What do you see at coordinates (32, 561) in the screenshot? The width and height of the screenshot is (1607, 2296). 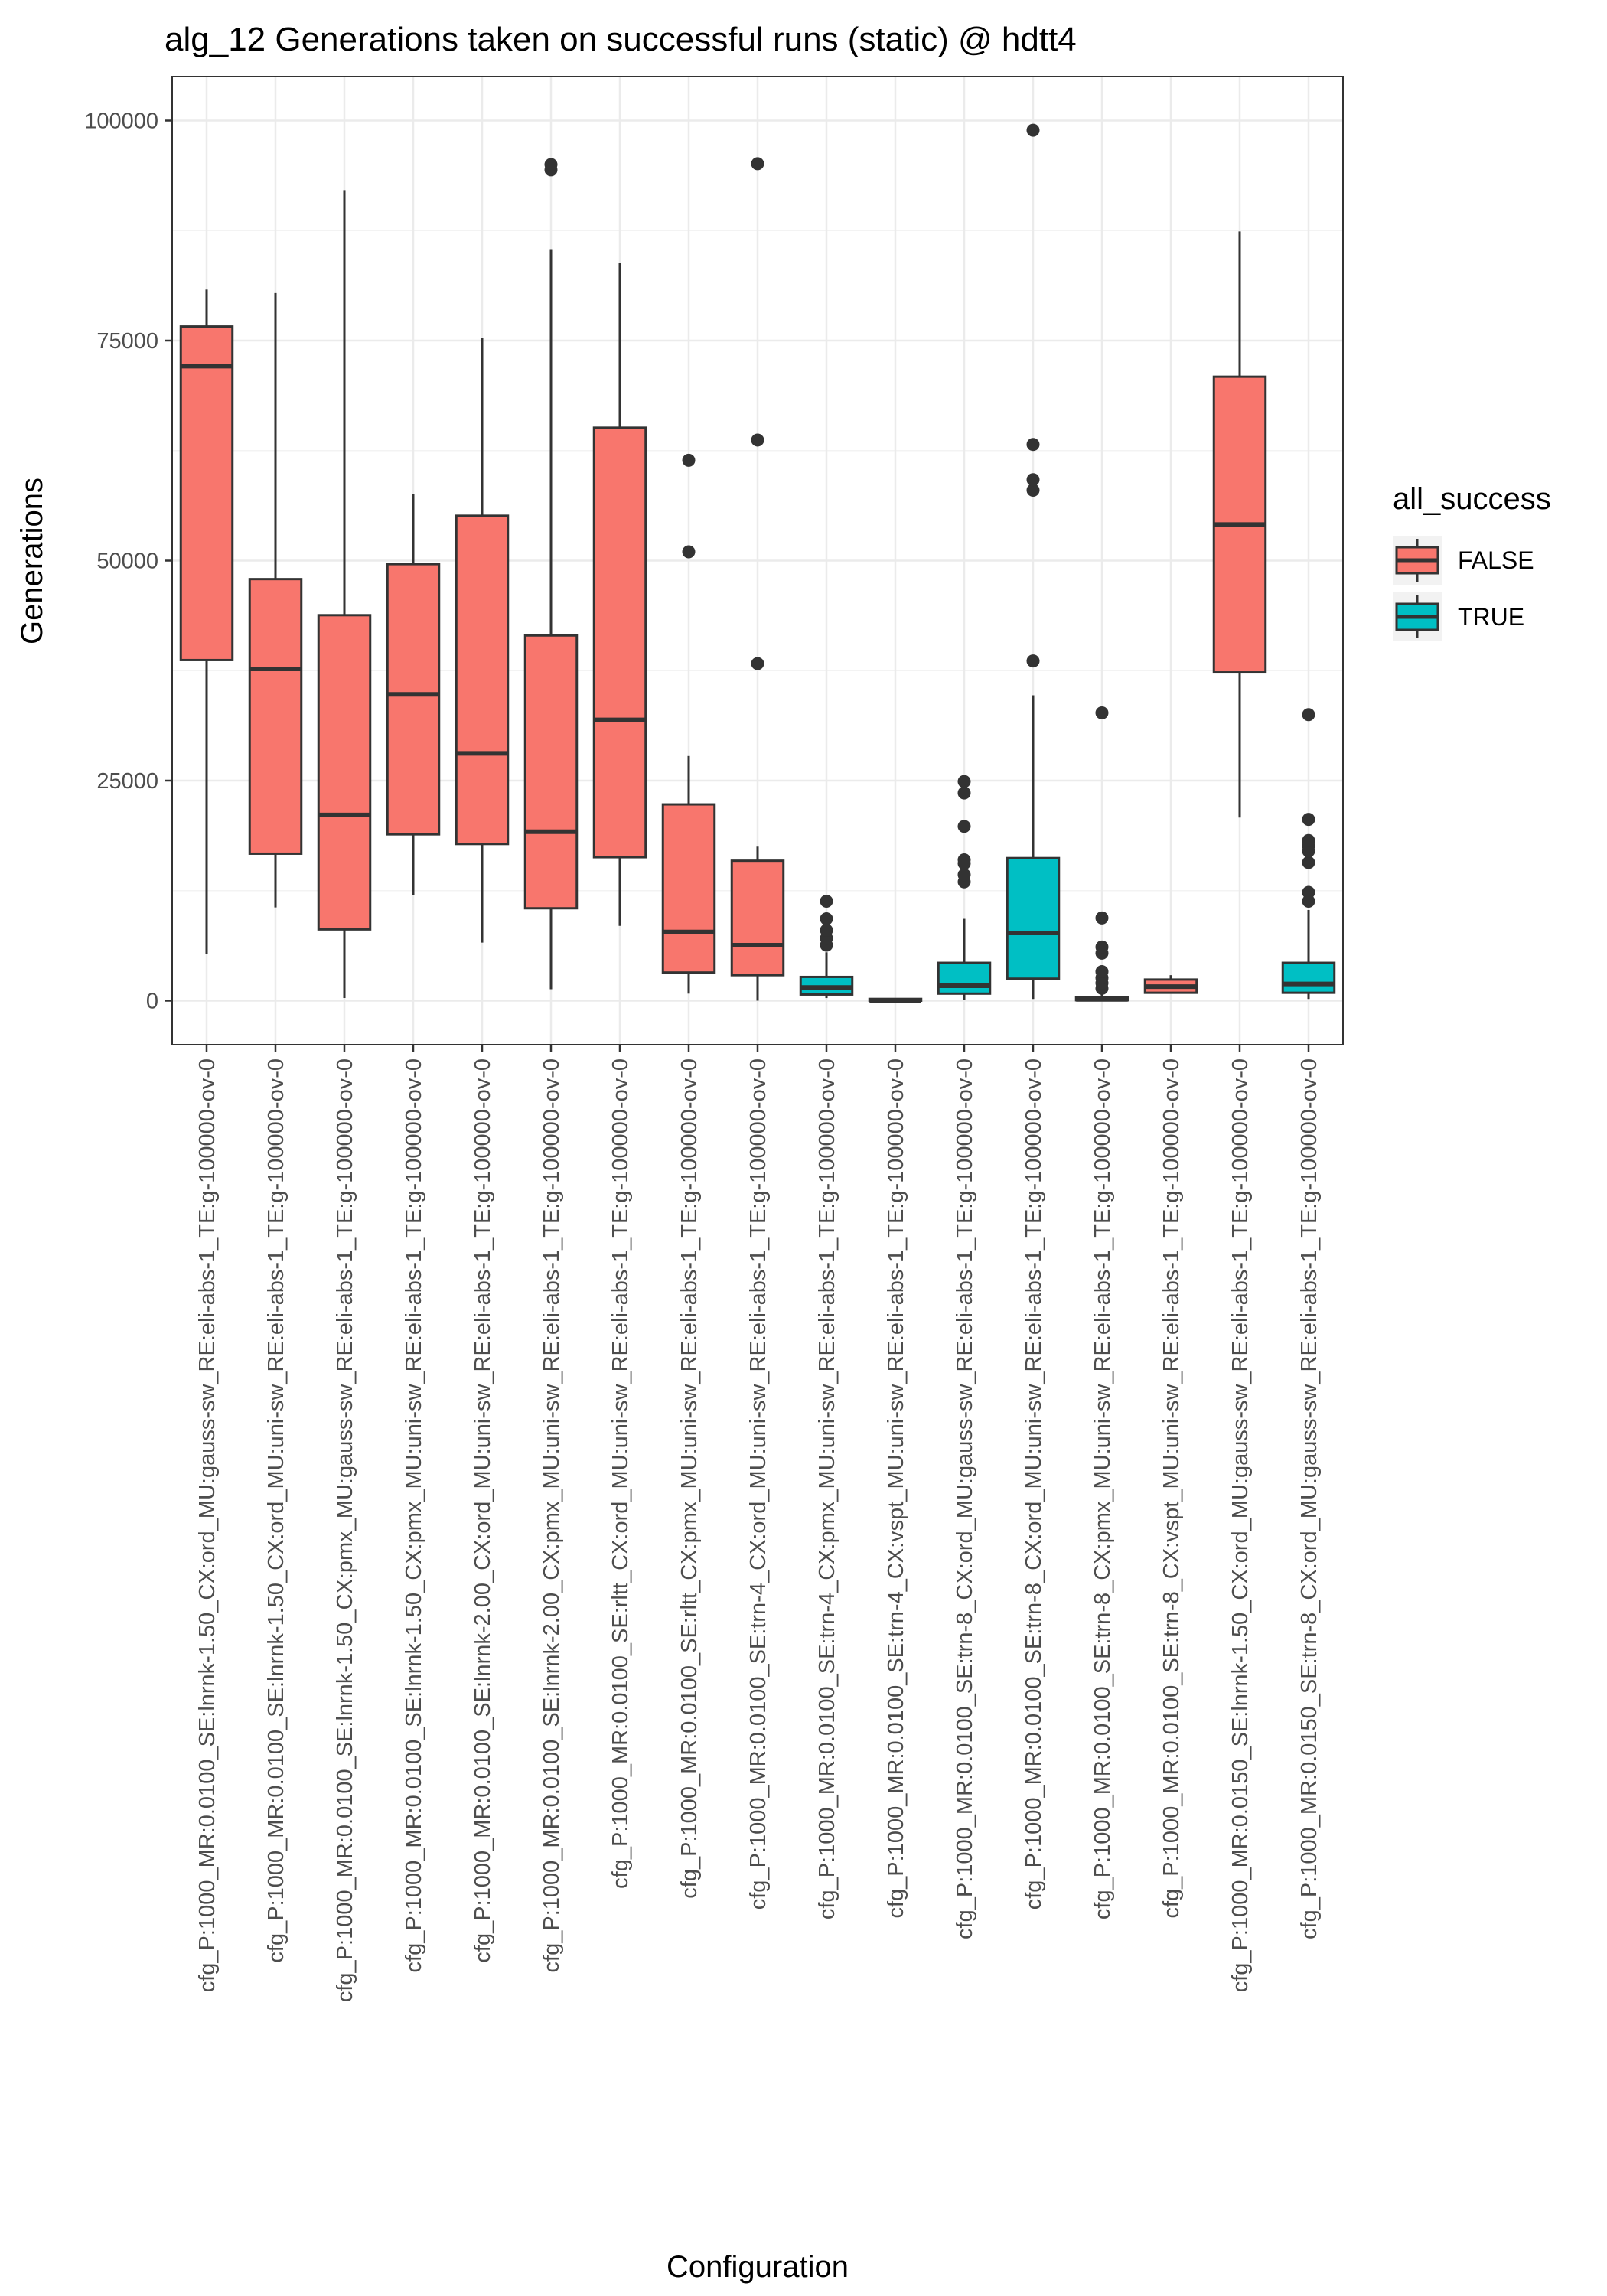 I see `y-axis-title: Generations` at bounding box center [32, 561].